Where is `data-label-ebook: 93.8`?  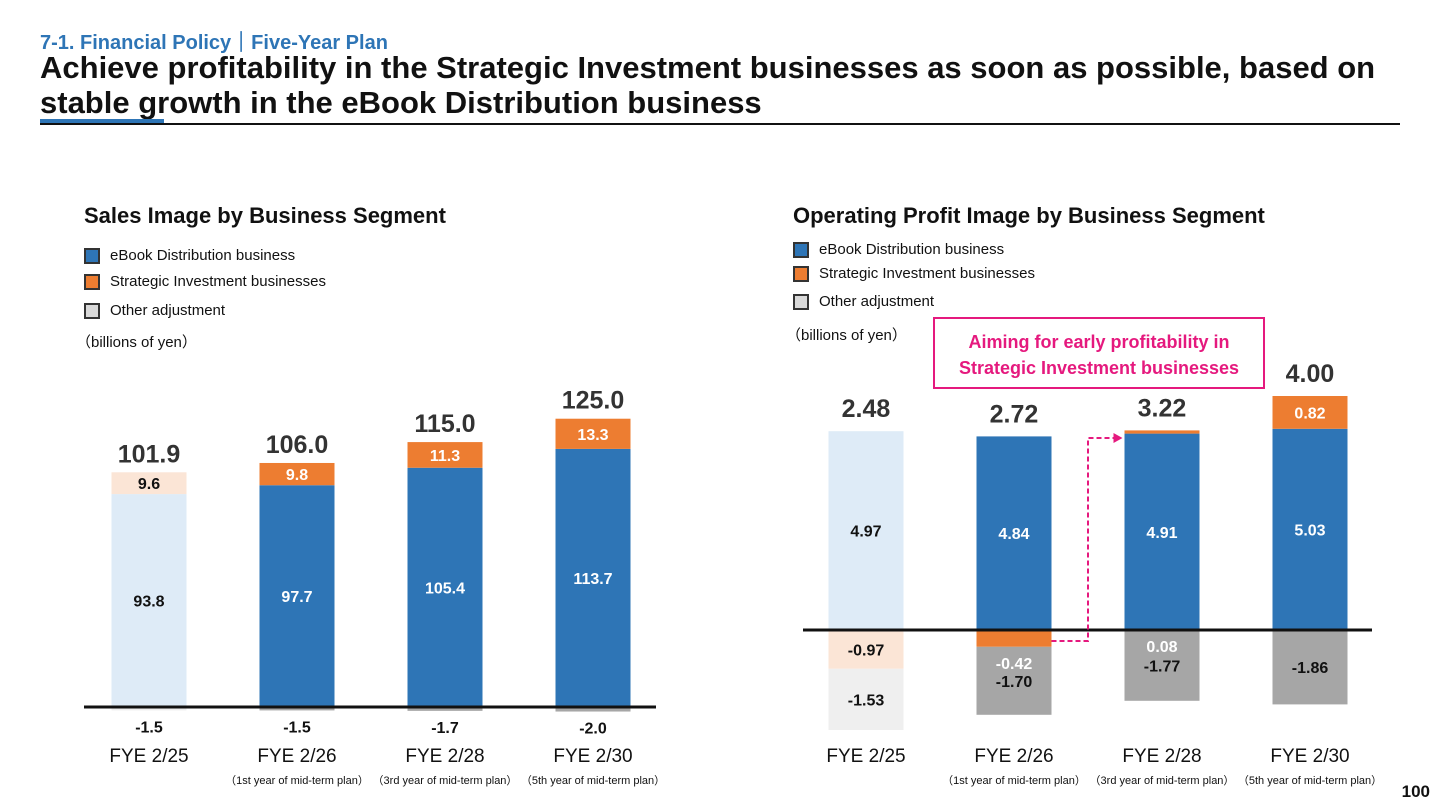
data-label-ebook: 93.8 is located at coordinates (148, 602).